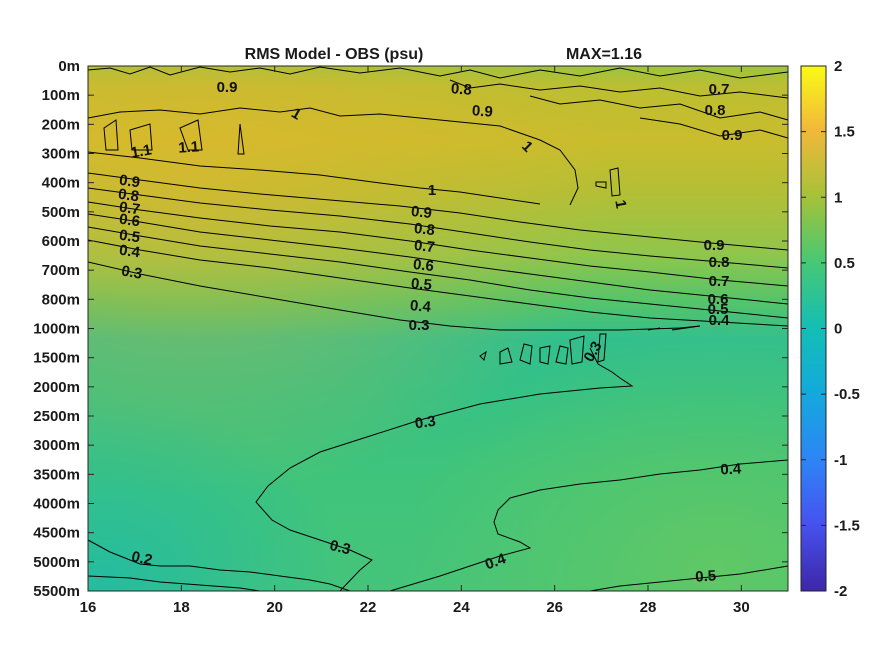  What do you see at coordinates (61, 95) in the screenshot?
I see `y-tick-label: 100m` at bounding box center [61, 95].